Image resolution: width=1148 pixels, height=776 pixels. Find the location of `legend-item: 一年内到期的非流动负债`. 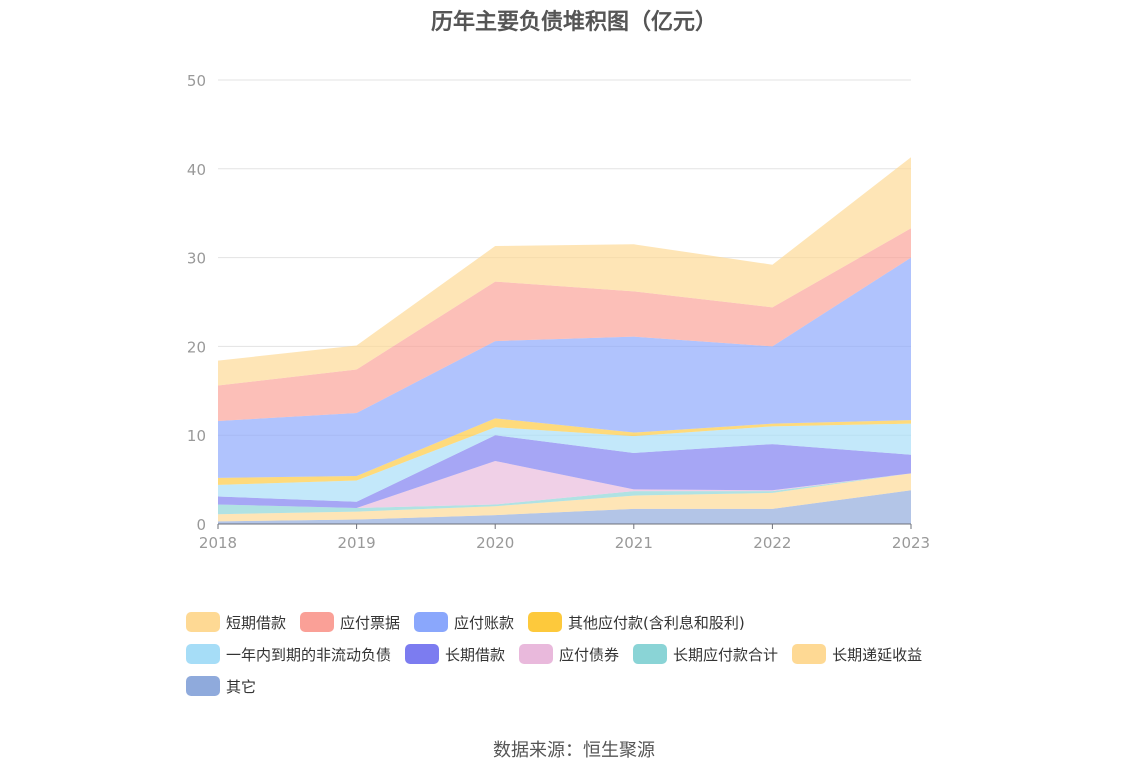

legend-item: 一年内到期的非流动负债 is located at coordinates (288, 654).